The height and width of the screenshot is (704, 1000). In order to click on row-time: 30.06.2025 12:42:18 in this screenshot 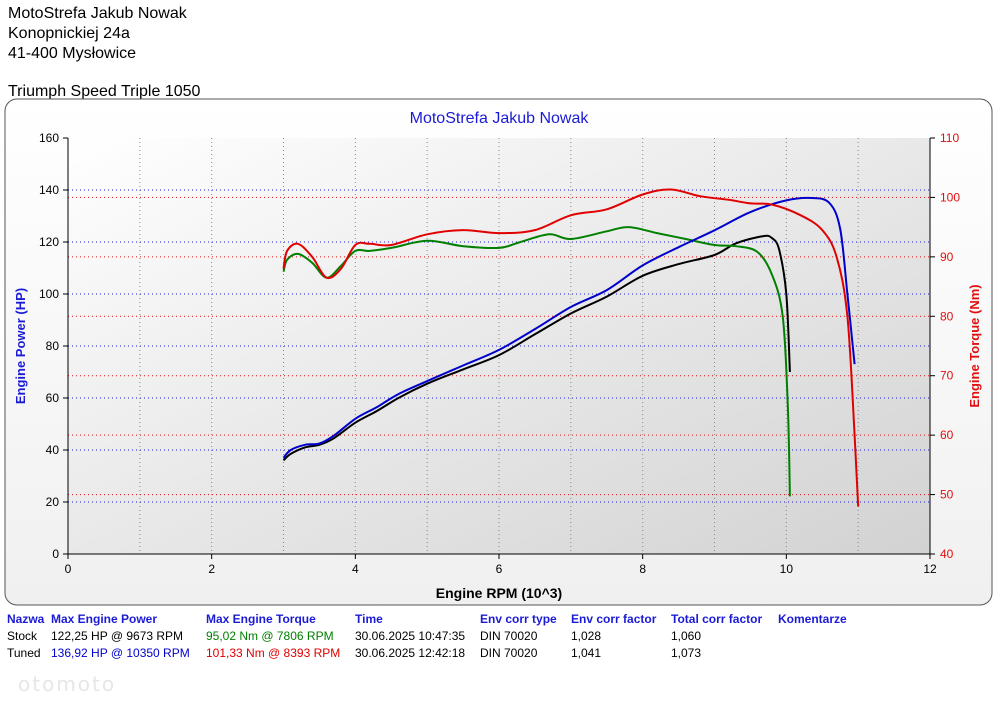, I will do `click(410, 652)`.